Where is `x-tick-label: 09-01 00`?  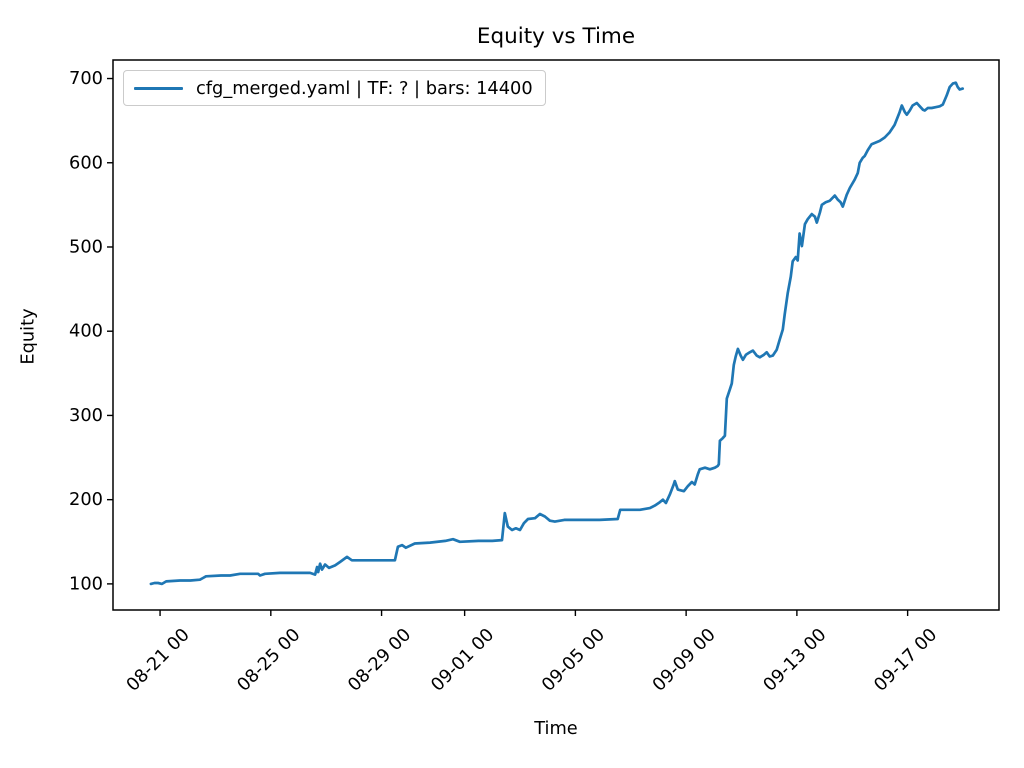 x-tick-label: 09-01 00 is located at coordinates (462, 659).